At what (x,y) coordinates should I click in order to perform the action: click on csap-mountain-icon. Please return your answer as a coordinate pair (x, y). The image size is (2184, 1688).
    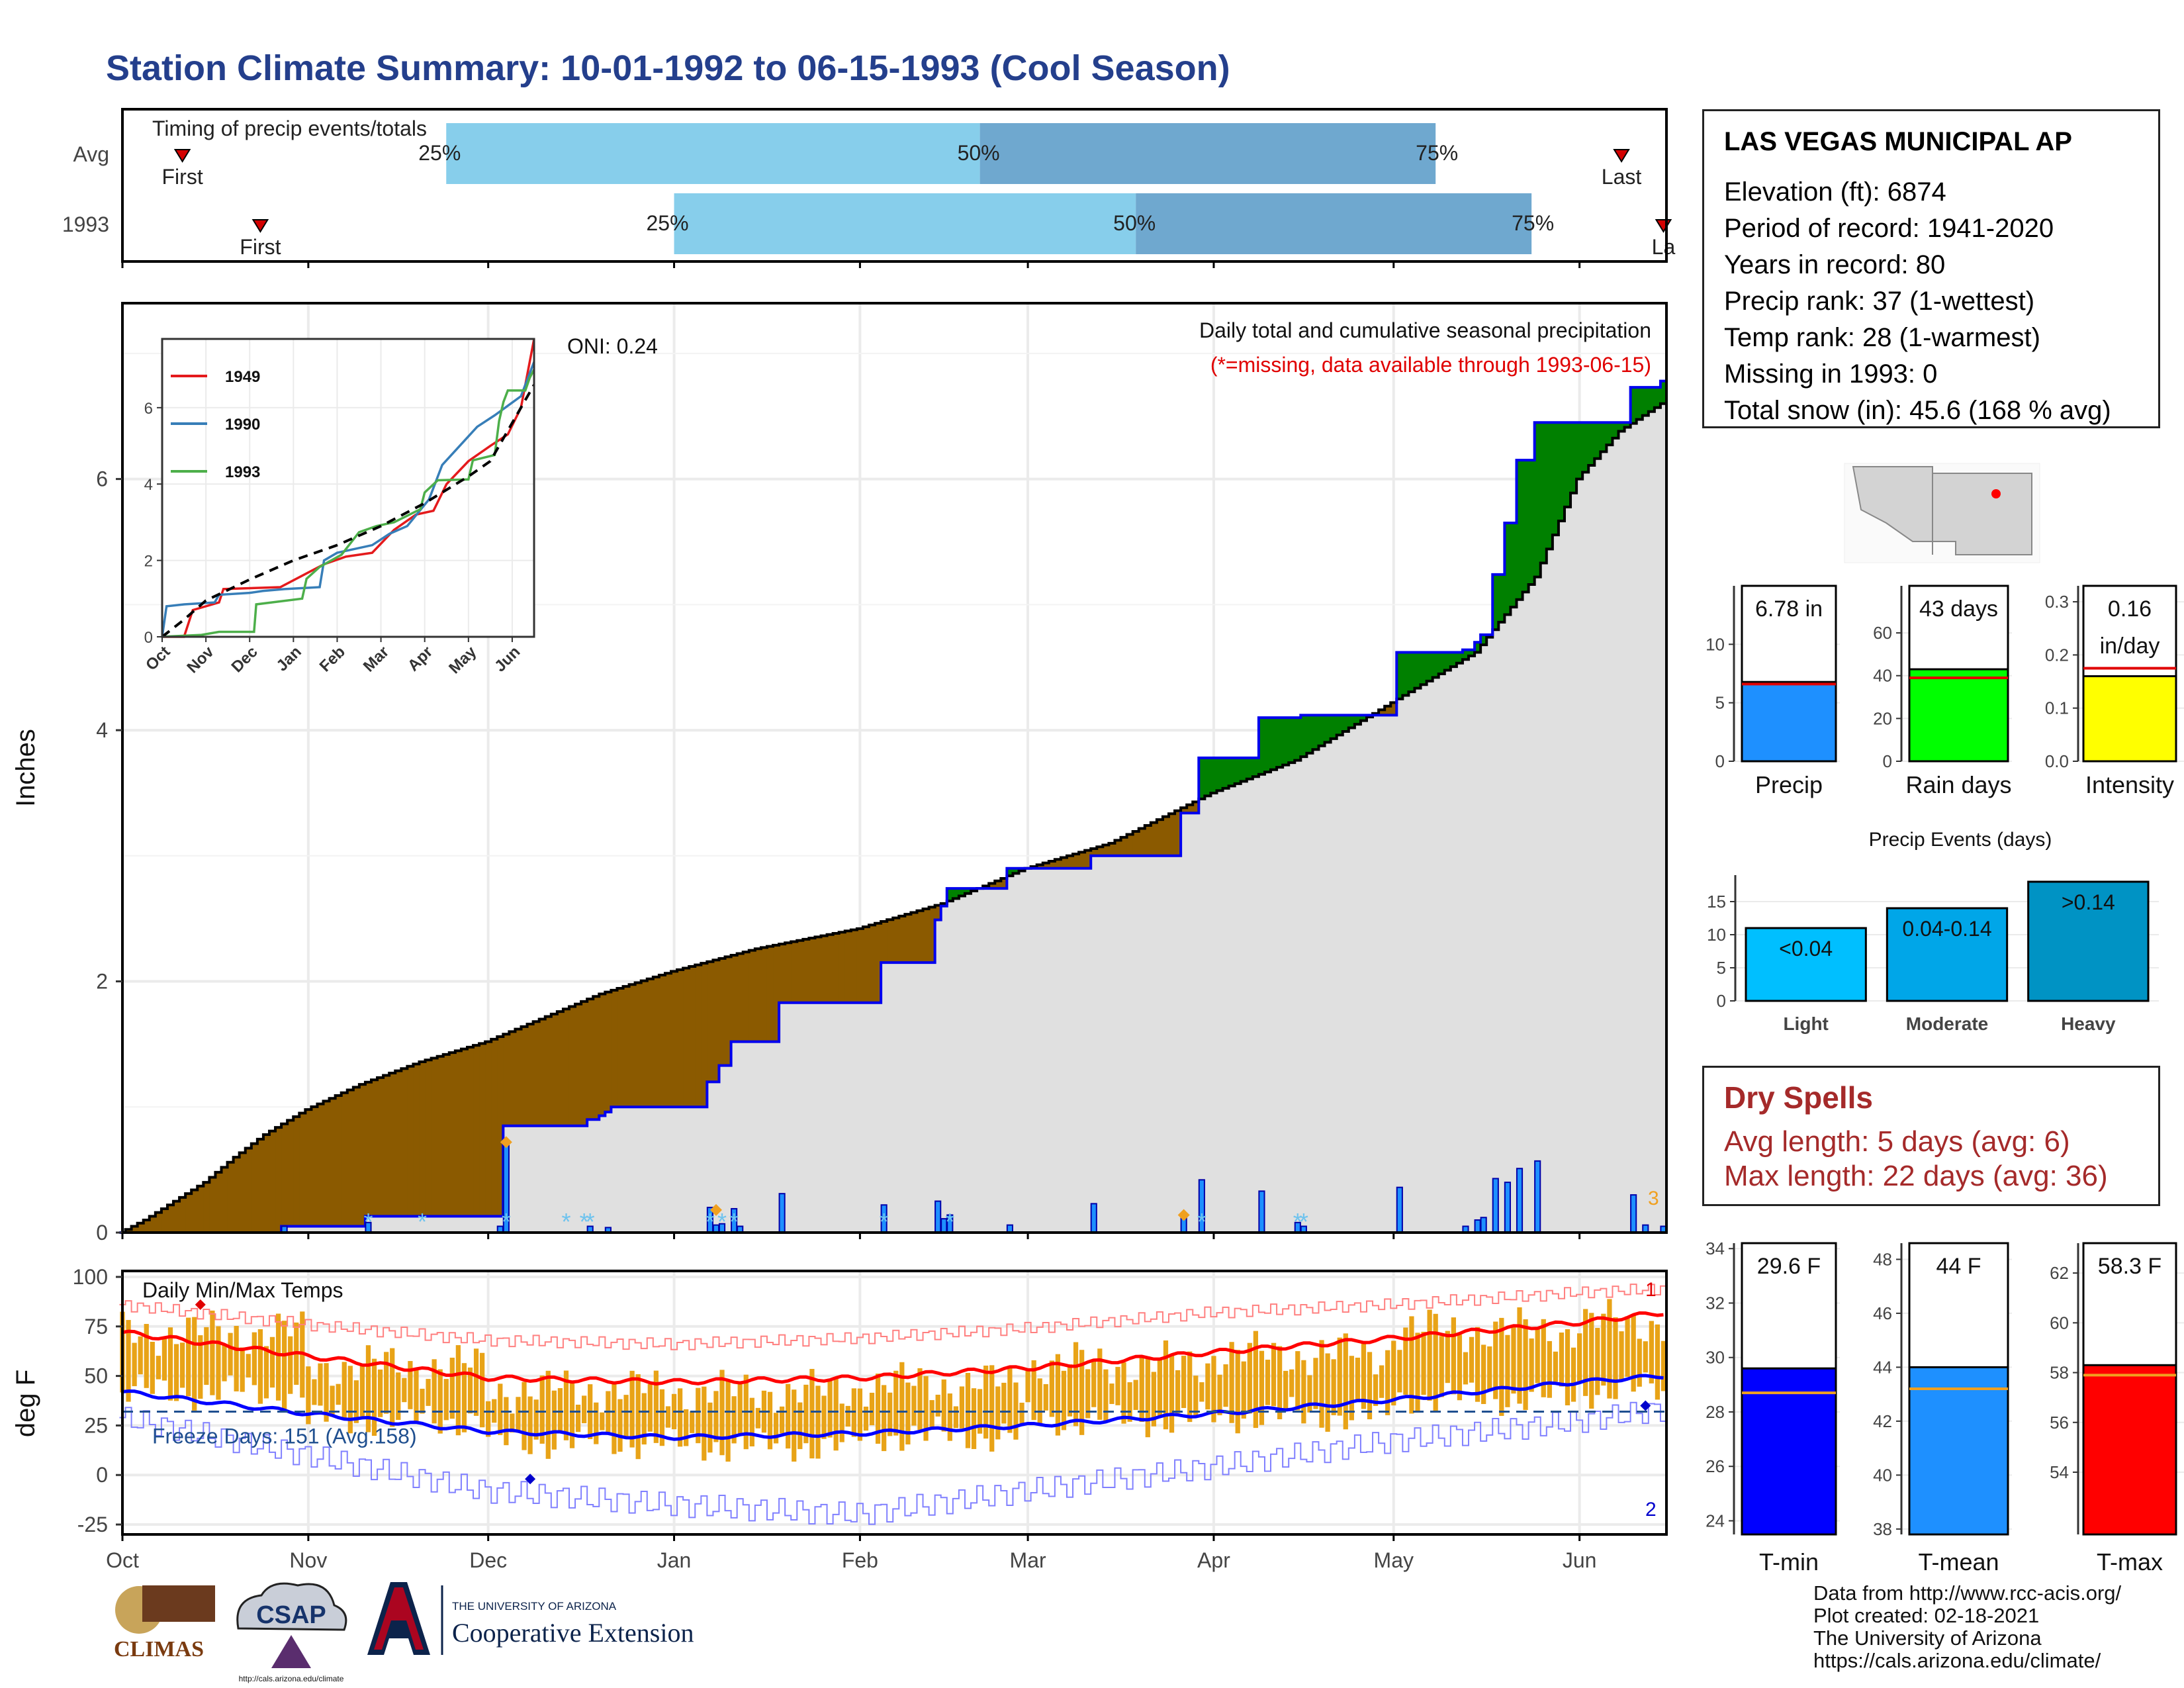
    Looking at the image, I should click on (291, 1651).